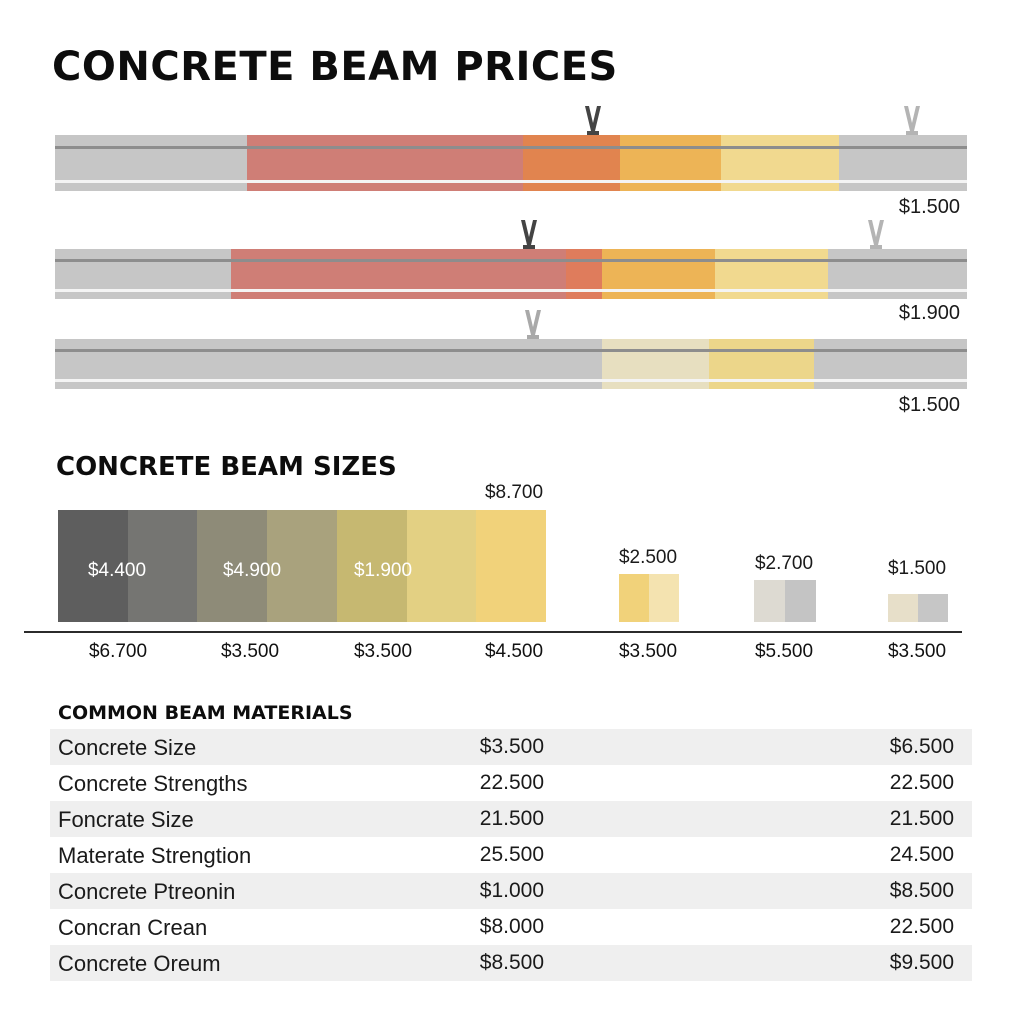 The height and width of the screenshot is (1024, 1024). I want to click on stacked-bar-segment-label: $4.900, so click(252, 570).